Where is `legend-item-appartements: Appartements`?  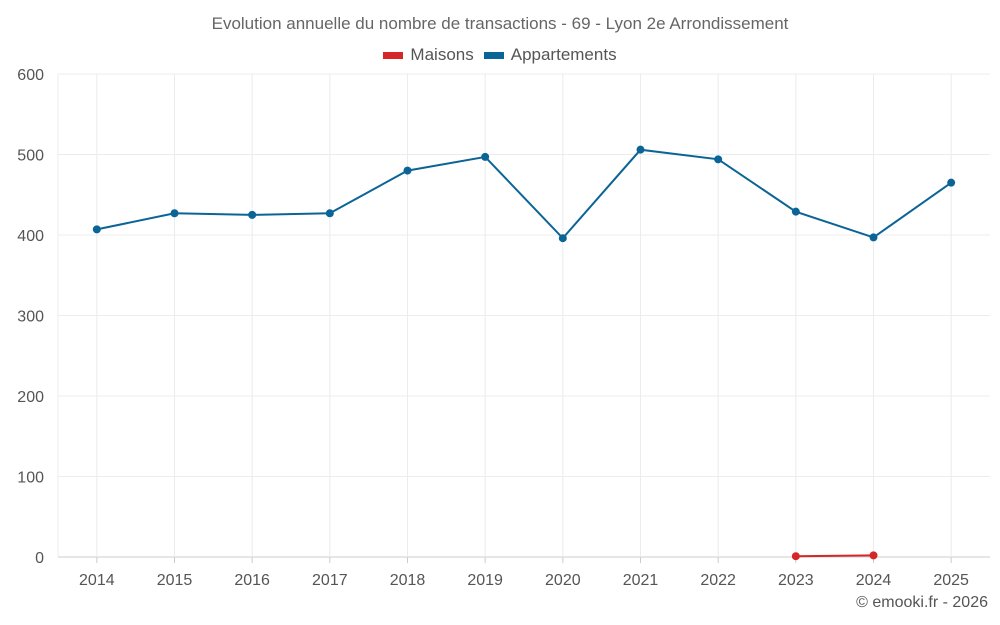
legend-item-appartements: Appartements is located at coordinates (550, 55).